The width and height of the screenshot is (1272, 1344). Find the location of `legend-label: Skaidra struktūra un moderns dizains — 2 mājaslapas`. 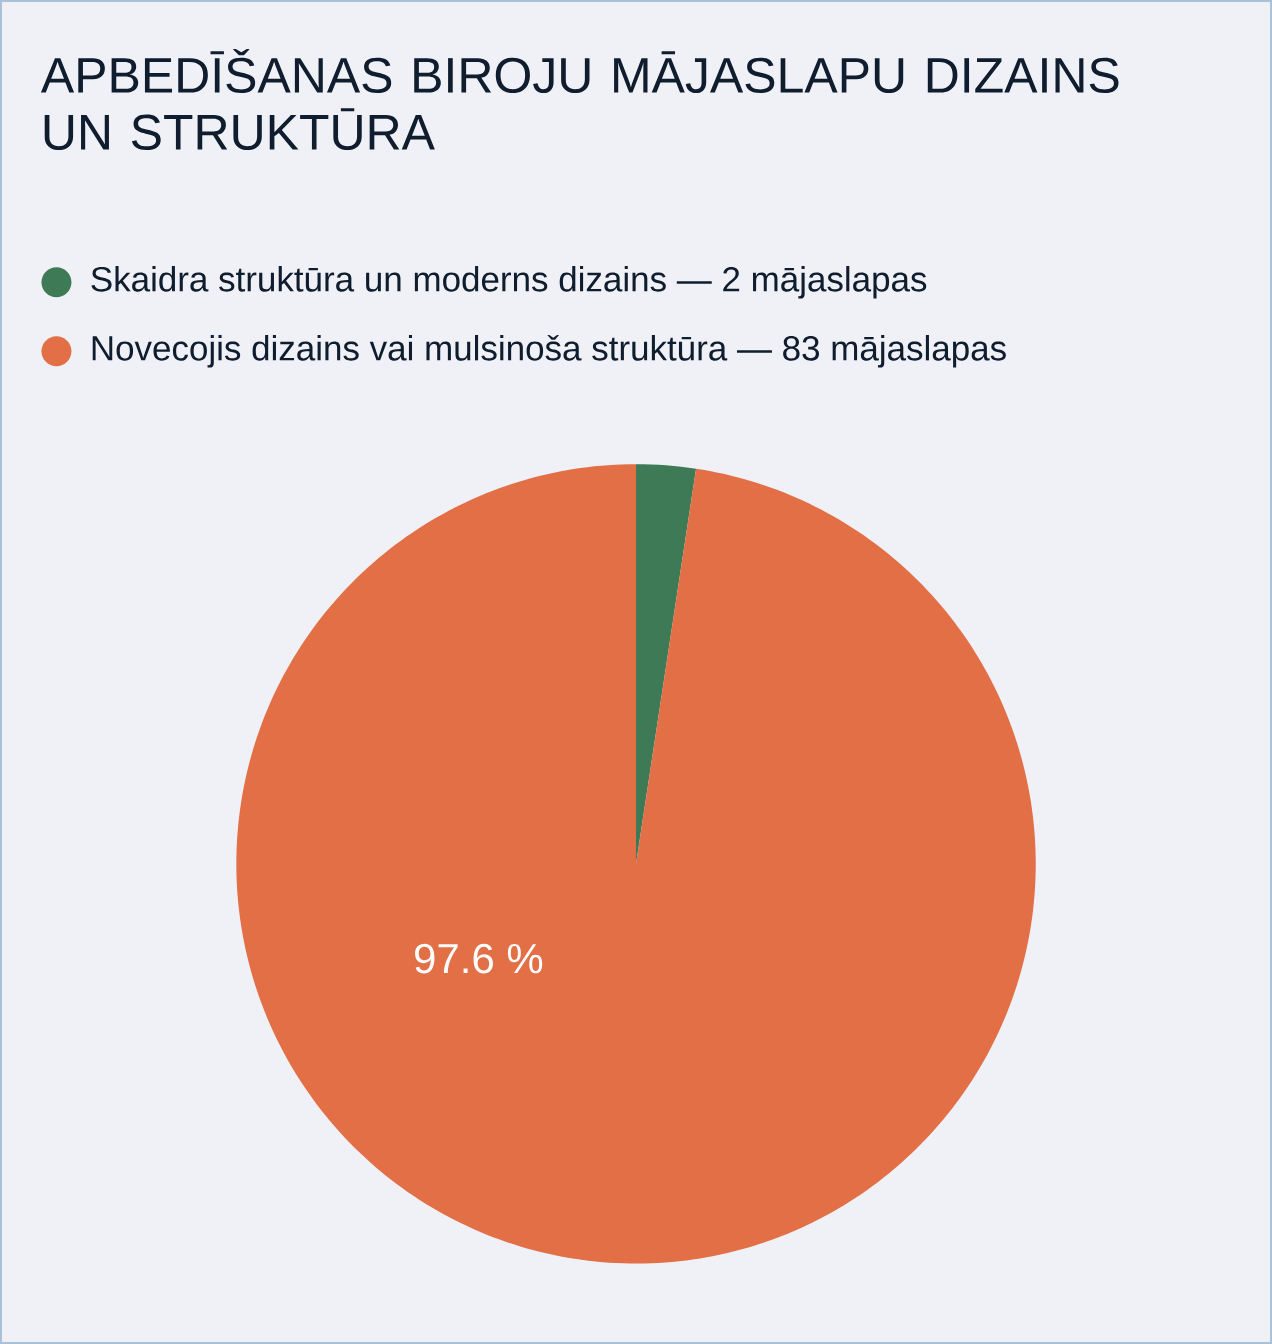

legend-label: Skaidra struktūra un moderns dizains — 2 mājaslapas is located at coordinates (509, 282).